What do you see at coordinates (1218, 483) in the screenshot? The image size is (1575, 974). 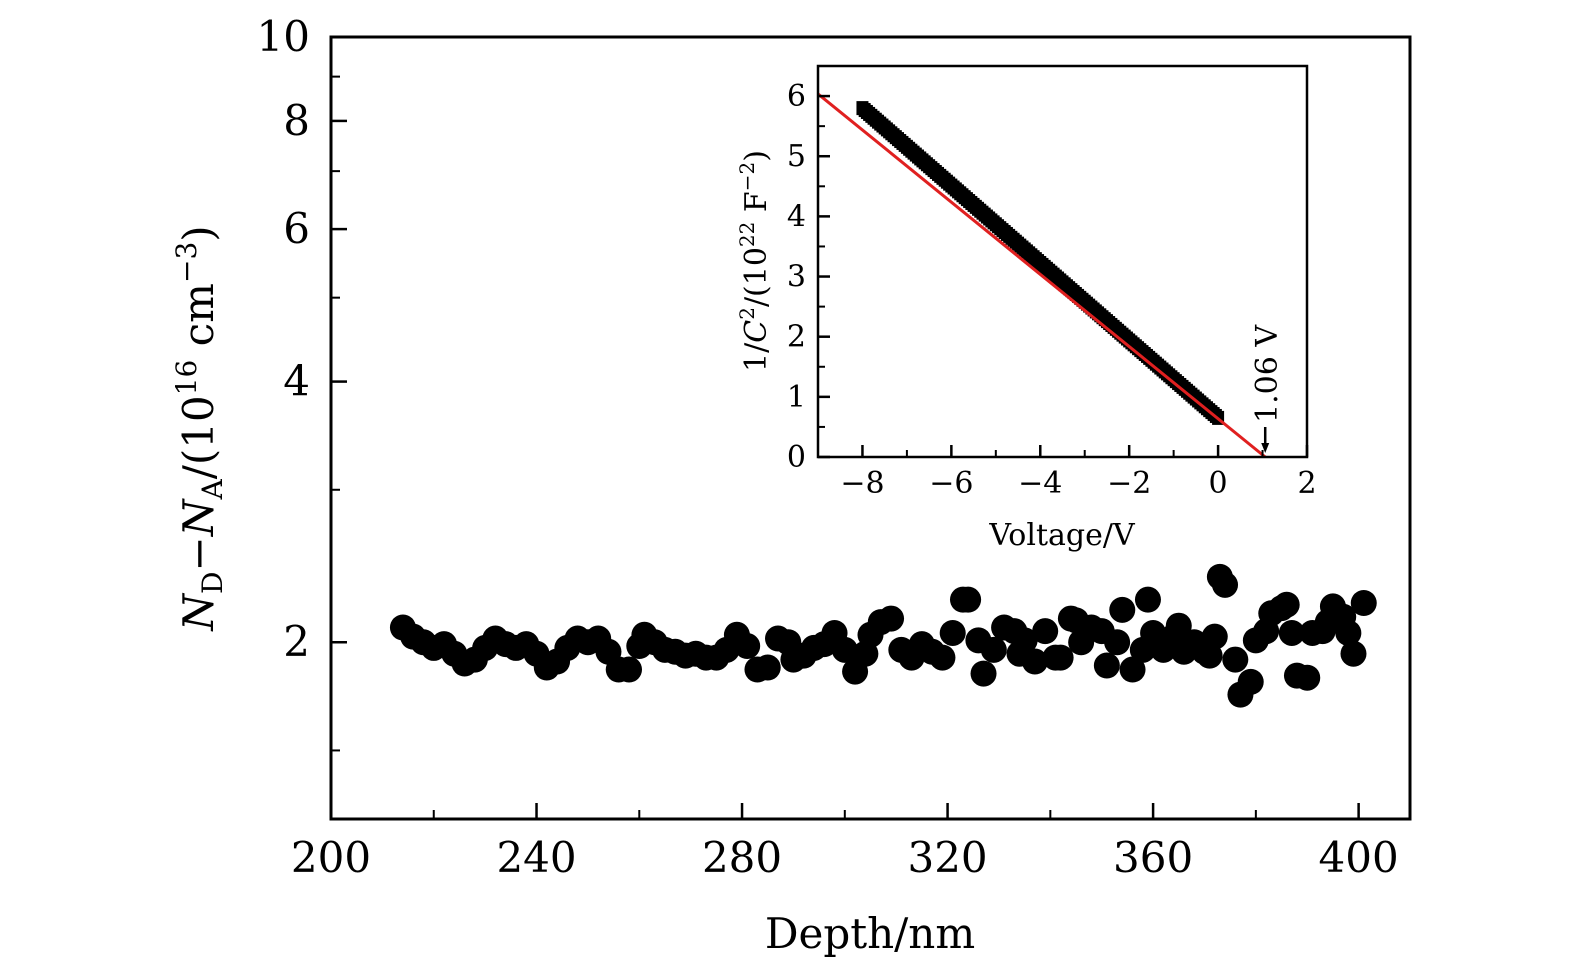 I see `inset-x-tick-label: 0` at bounding box center [1218, 483].